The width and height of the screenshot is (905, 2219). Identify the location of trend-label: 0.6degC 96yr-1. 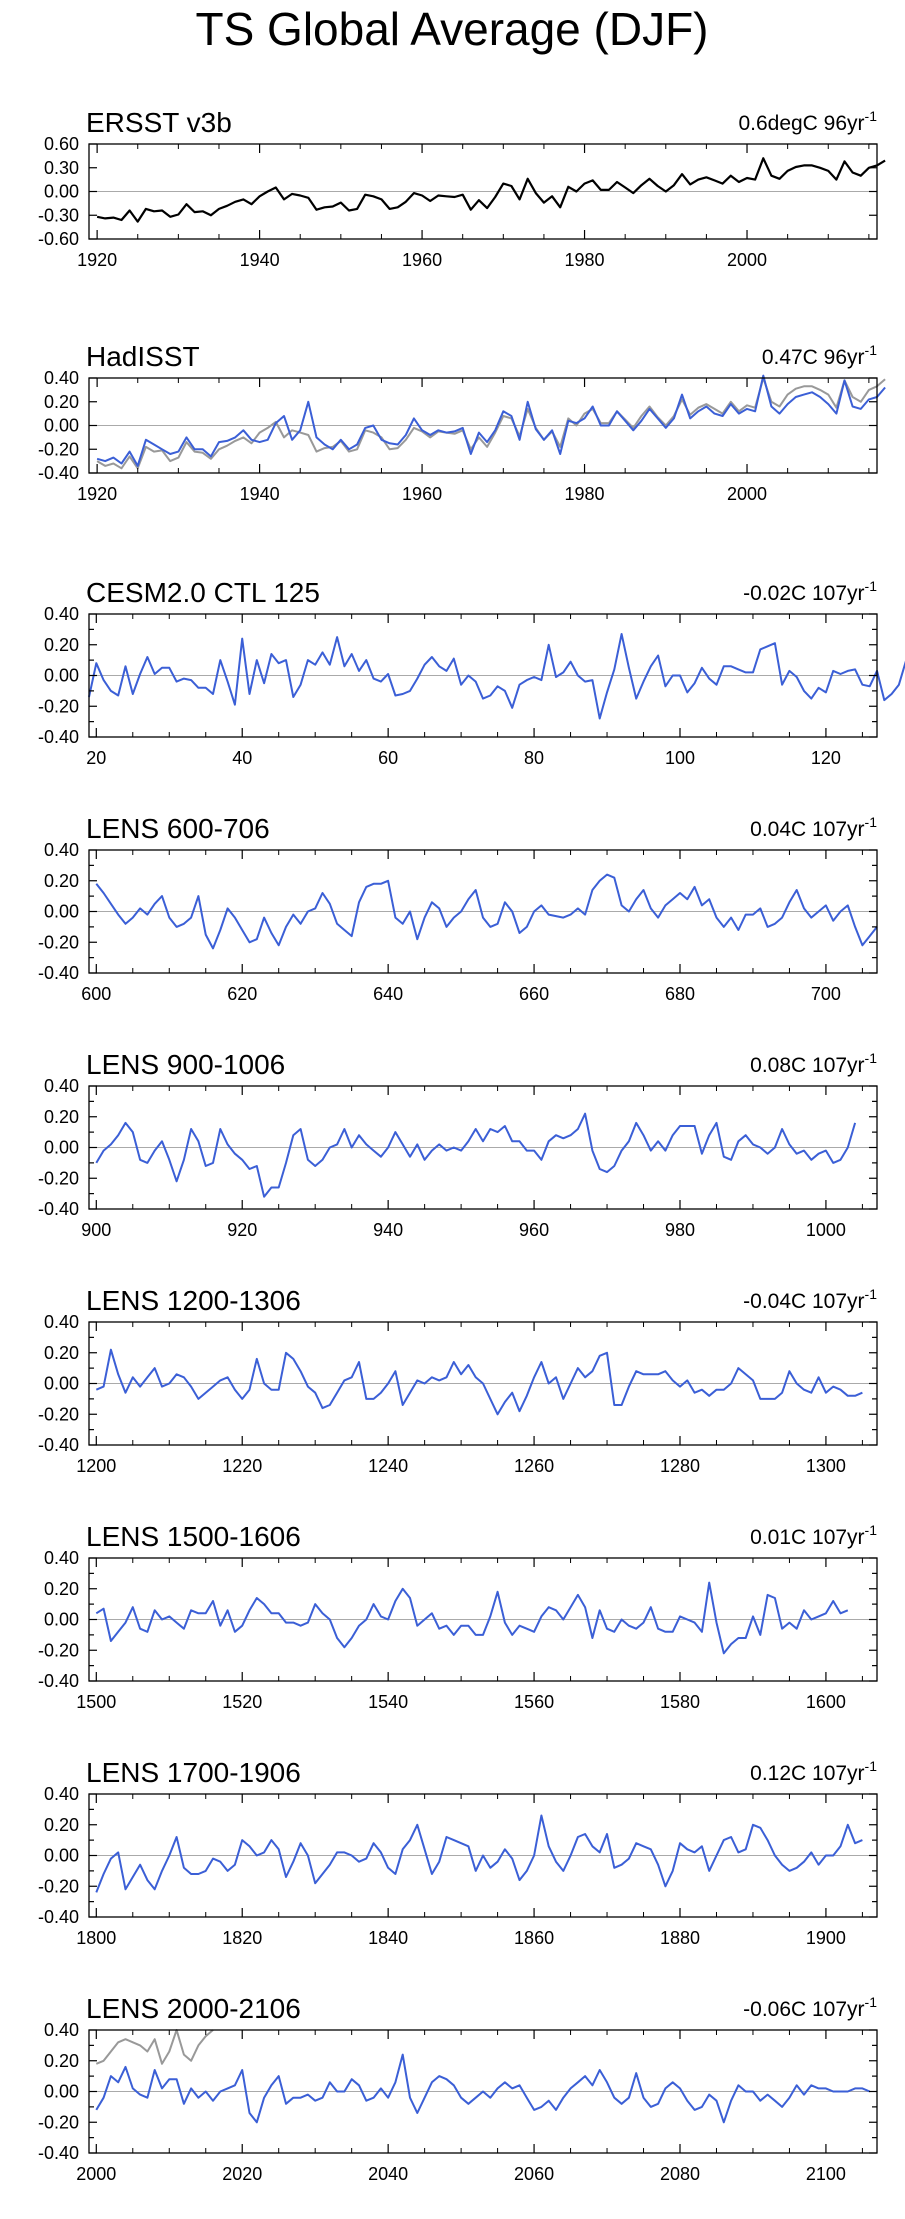
(807, 121).